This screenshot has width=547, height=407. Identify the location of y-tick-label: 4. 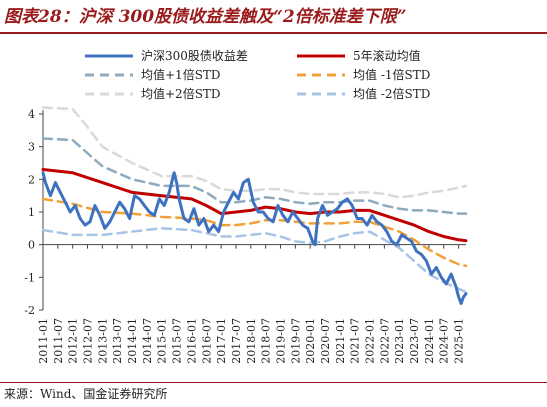
(31, 114).